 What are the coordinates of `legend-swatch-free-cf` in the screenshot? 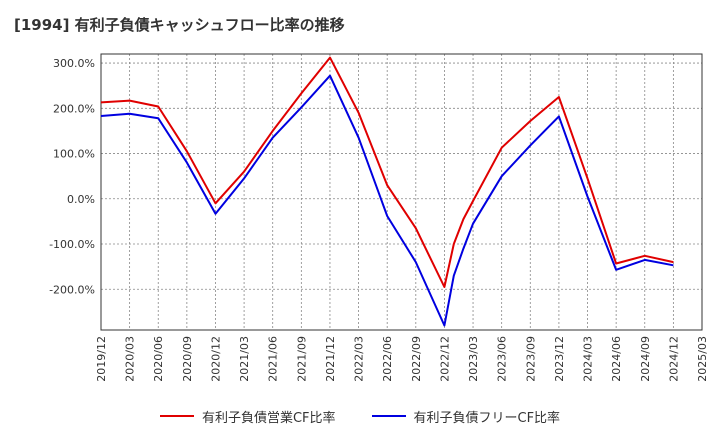 It's located at (388, 416).